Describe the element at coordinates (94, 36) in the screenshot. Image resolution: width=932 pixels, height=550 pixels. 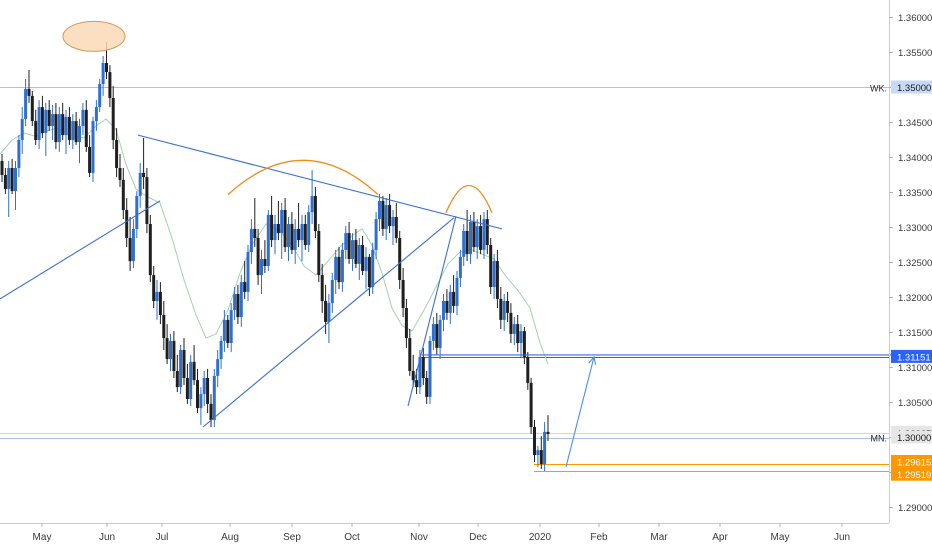
I see `highlight-ellipse` at that location.